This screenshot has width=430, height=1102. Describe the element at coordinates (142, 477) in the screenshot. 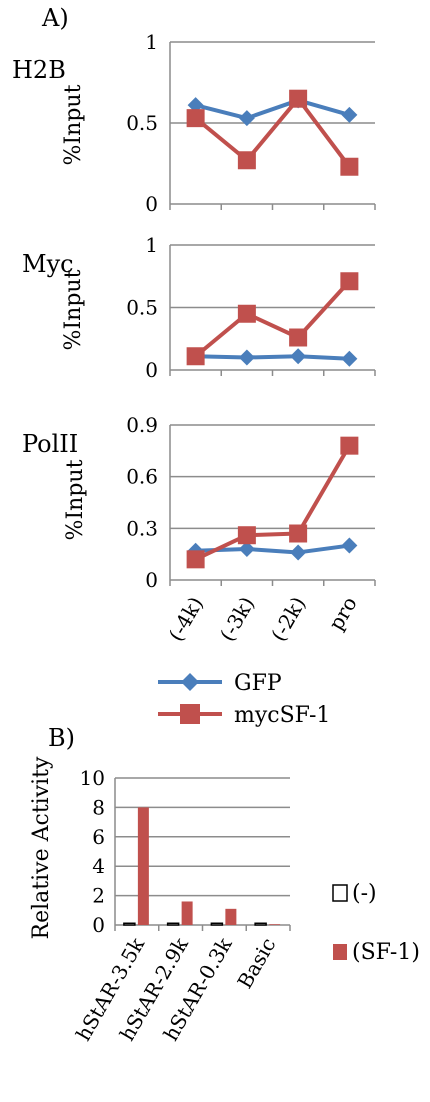

I see `y-tick-label: 0.6` at that location.